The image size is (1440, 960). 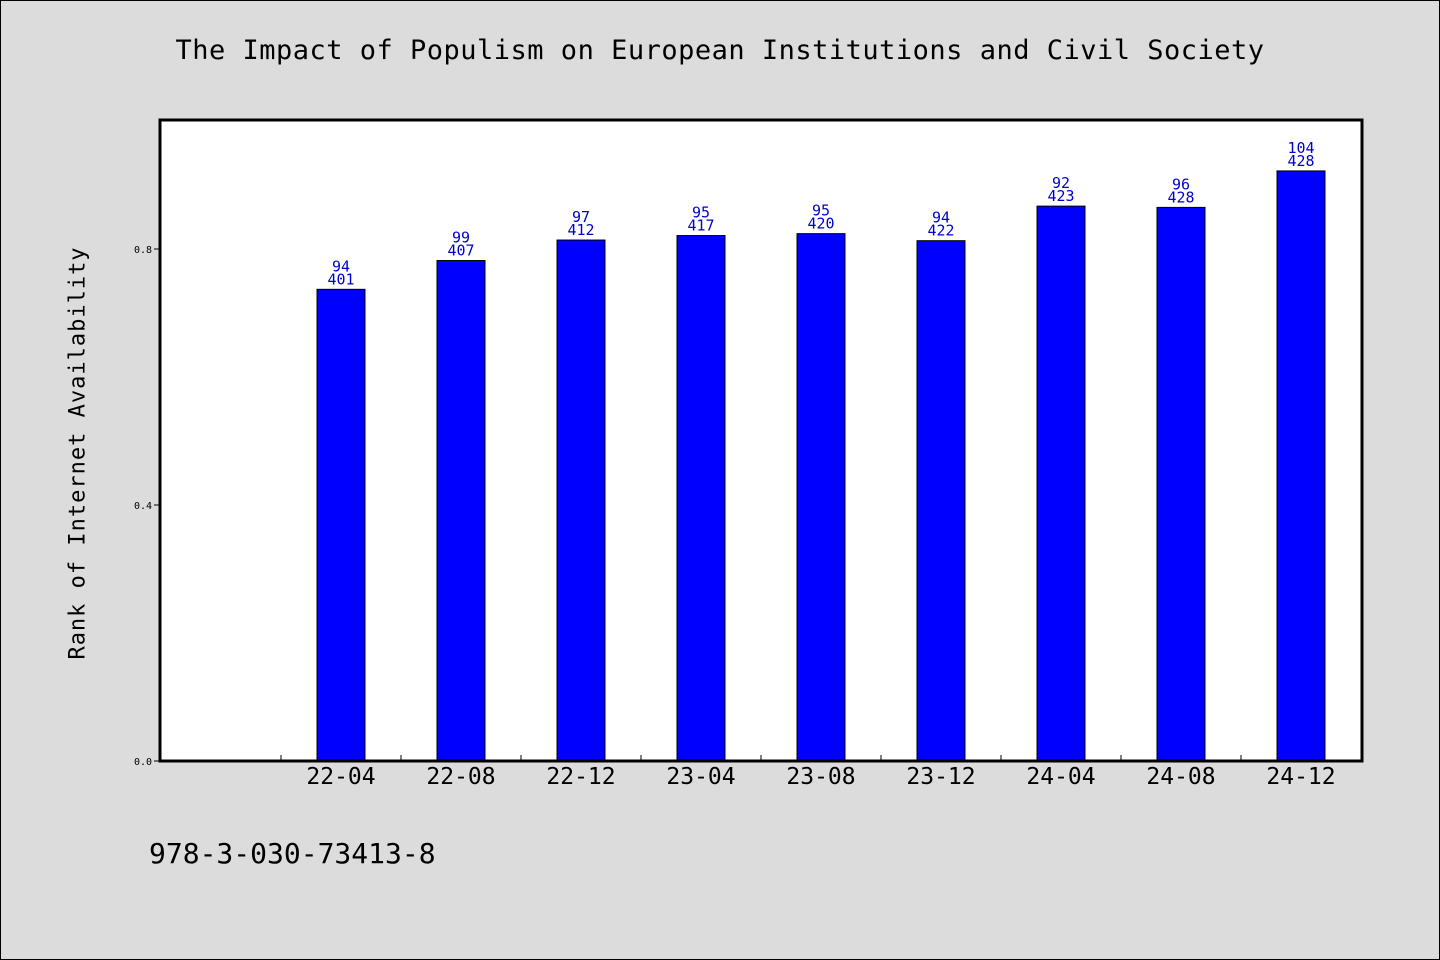 I want to click on x-tick-label: 22-08, so click(x=460, y=777).